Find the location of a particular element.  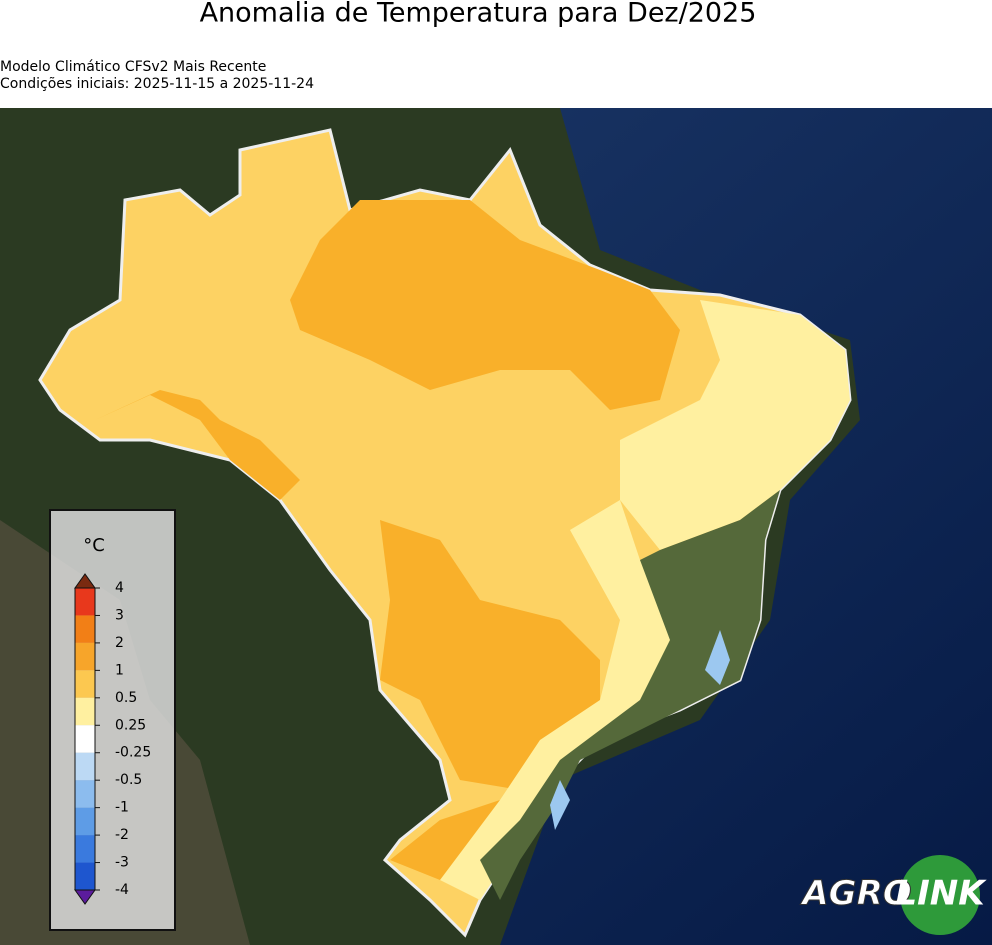

colorbar-tick-label: 4 is located at coordinates (119, 588).